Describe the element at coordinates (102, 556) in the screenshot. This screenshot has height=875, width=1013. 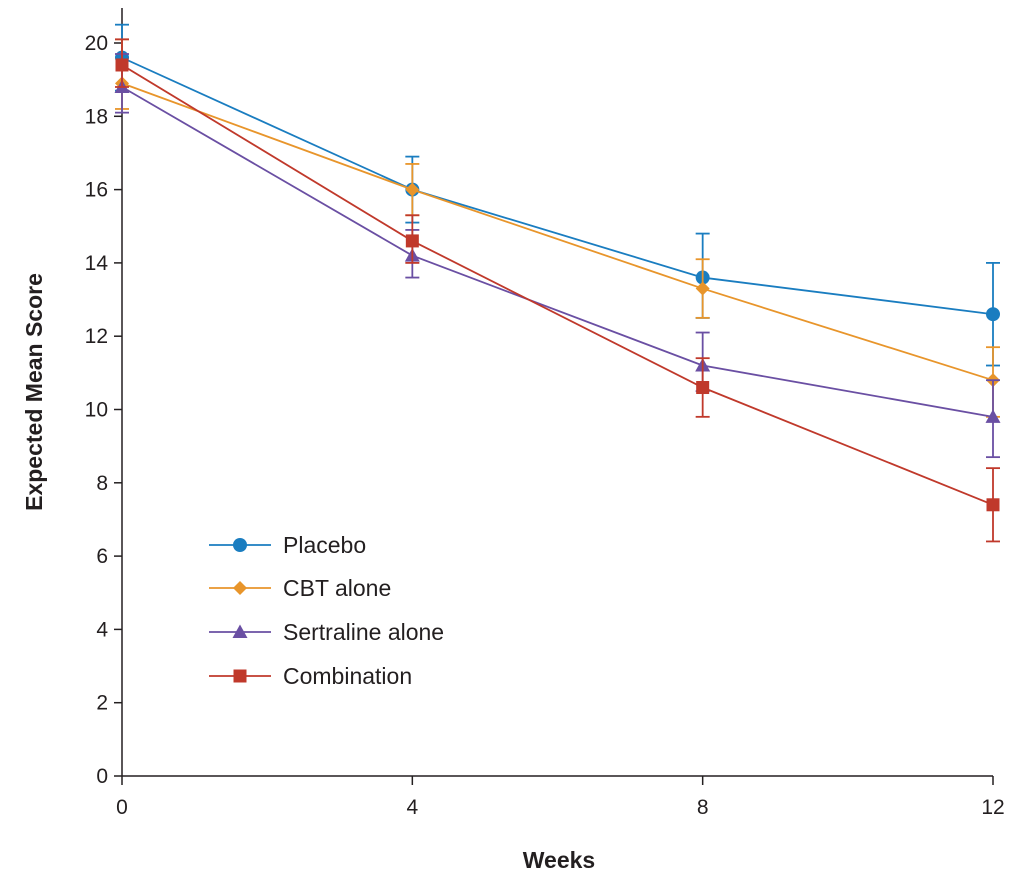
I see `y-tick-label: 6` at that location.